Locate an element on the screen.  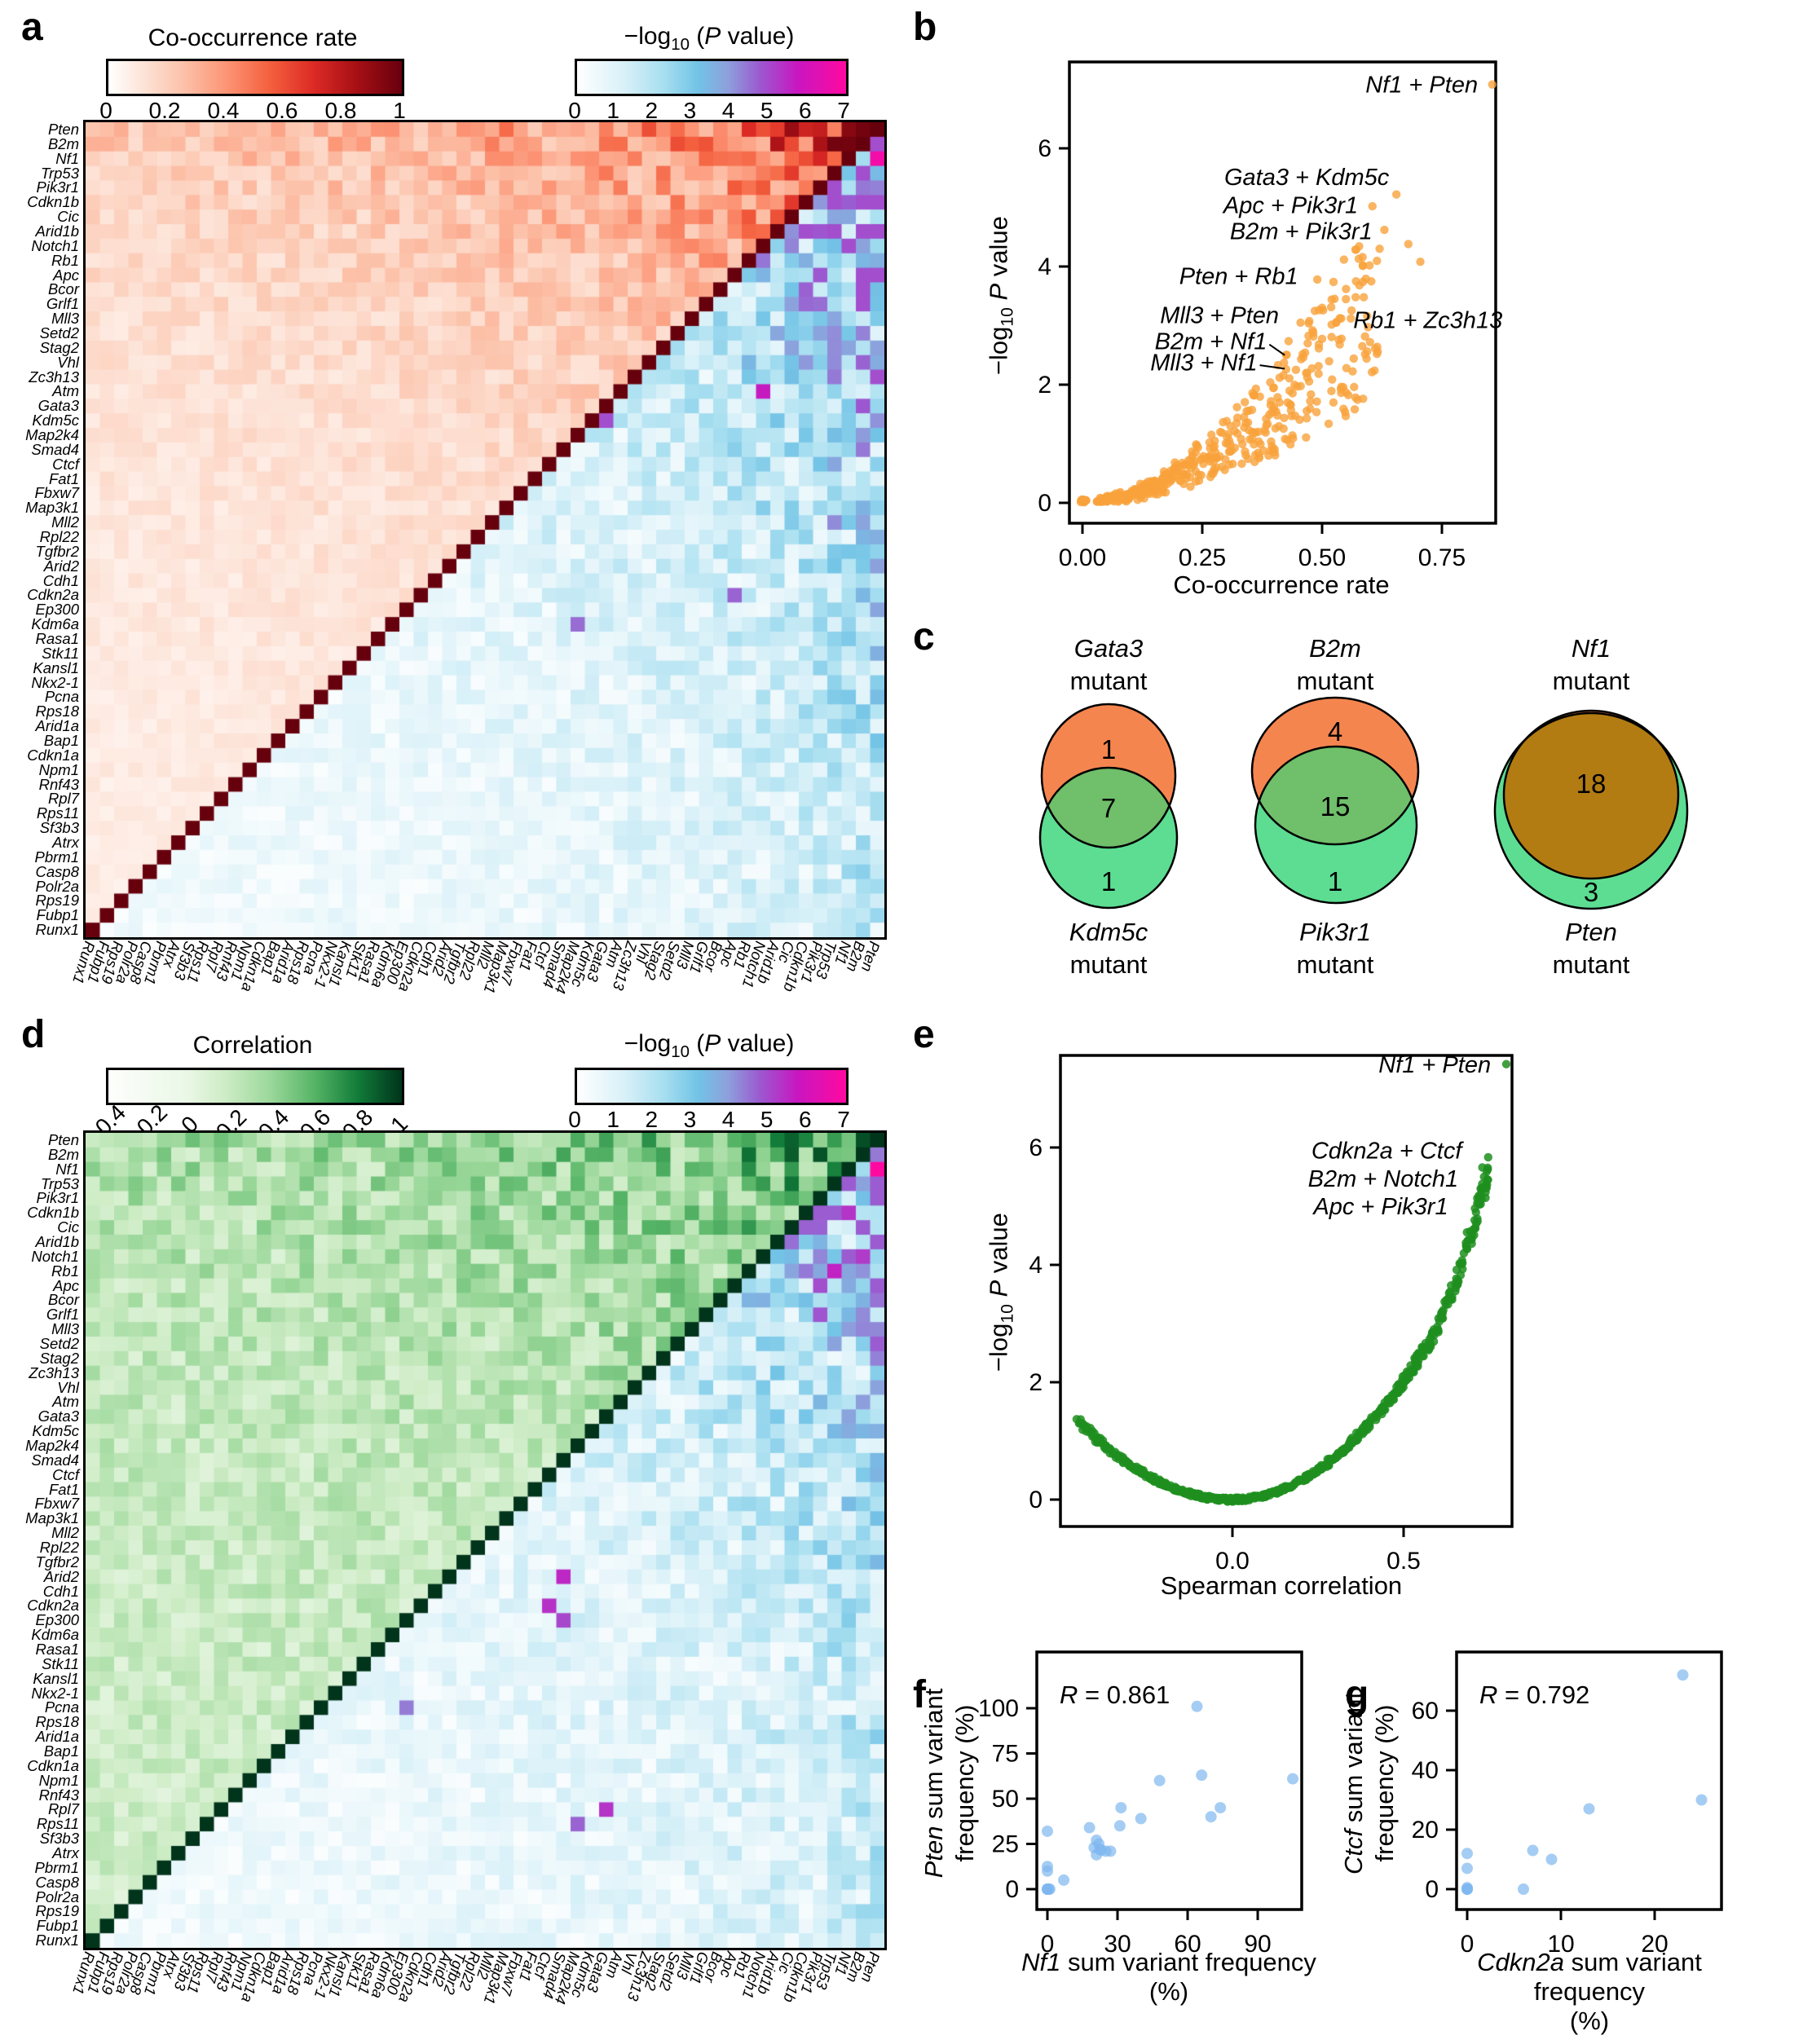
scatter-f-r-value: R = 0.861 is located at coordinates (1115, 1695).